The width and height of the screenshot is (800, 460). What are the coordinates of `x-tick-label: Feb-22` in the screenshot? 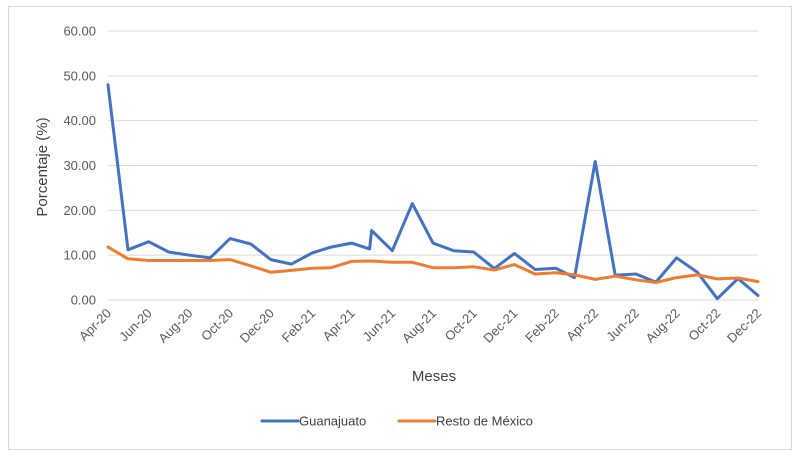 It's located at (542, 326).